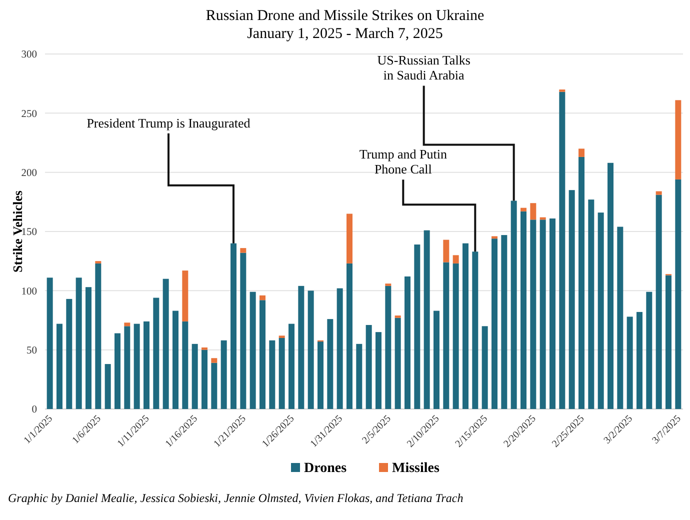 The height and width of the screenshot is (520, 690). Describe the element at coordinates (345, 34) in the screenshot. I see `chart-subtitle: January 1, 2025 - March 7, 2025` at that location.